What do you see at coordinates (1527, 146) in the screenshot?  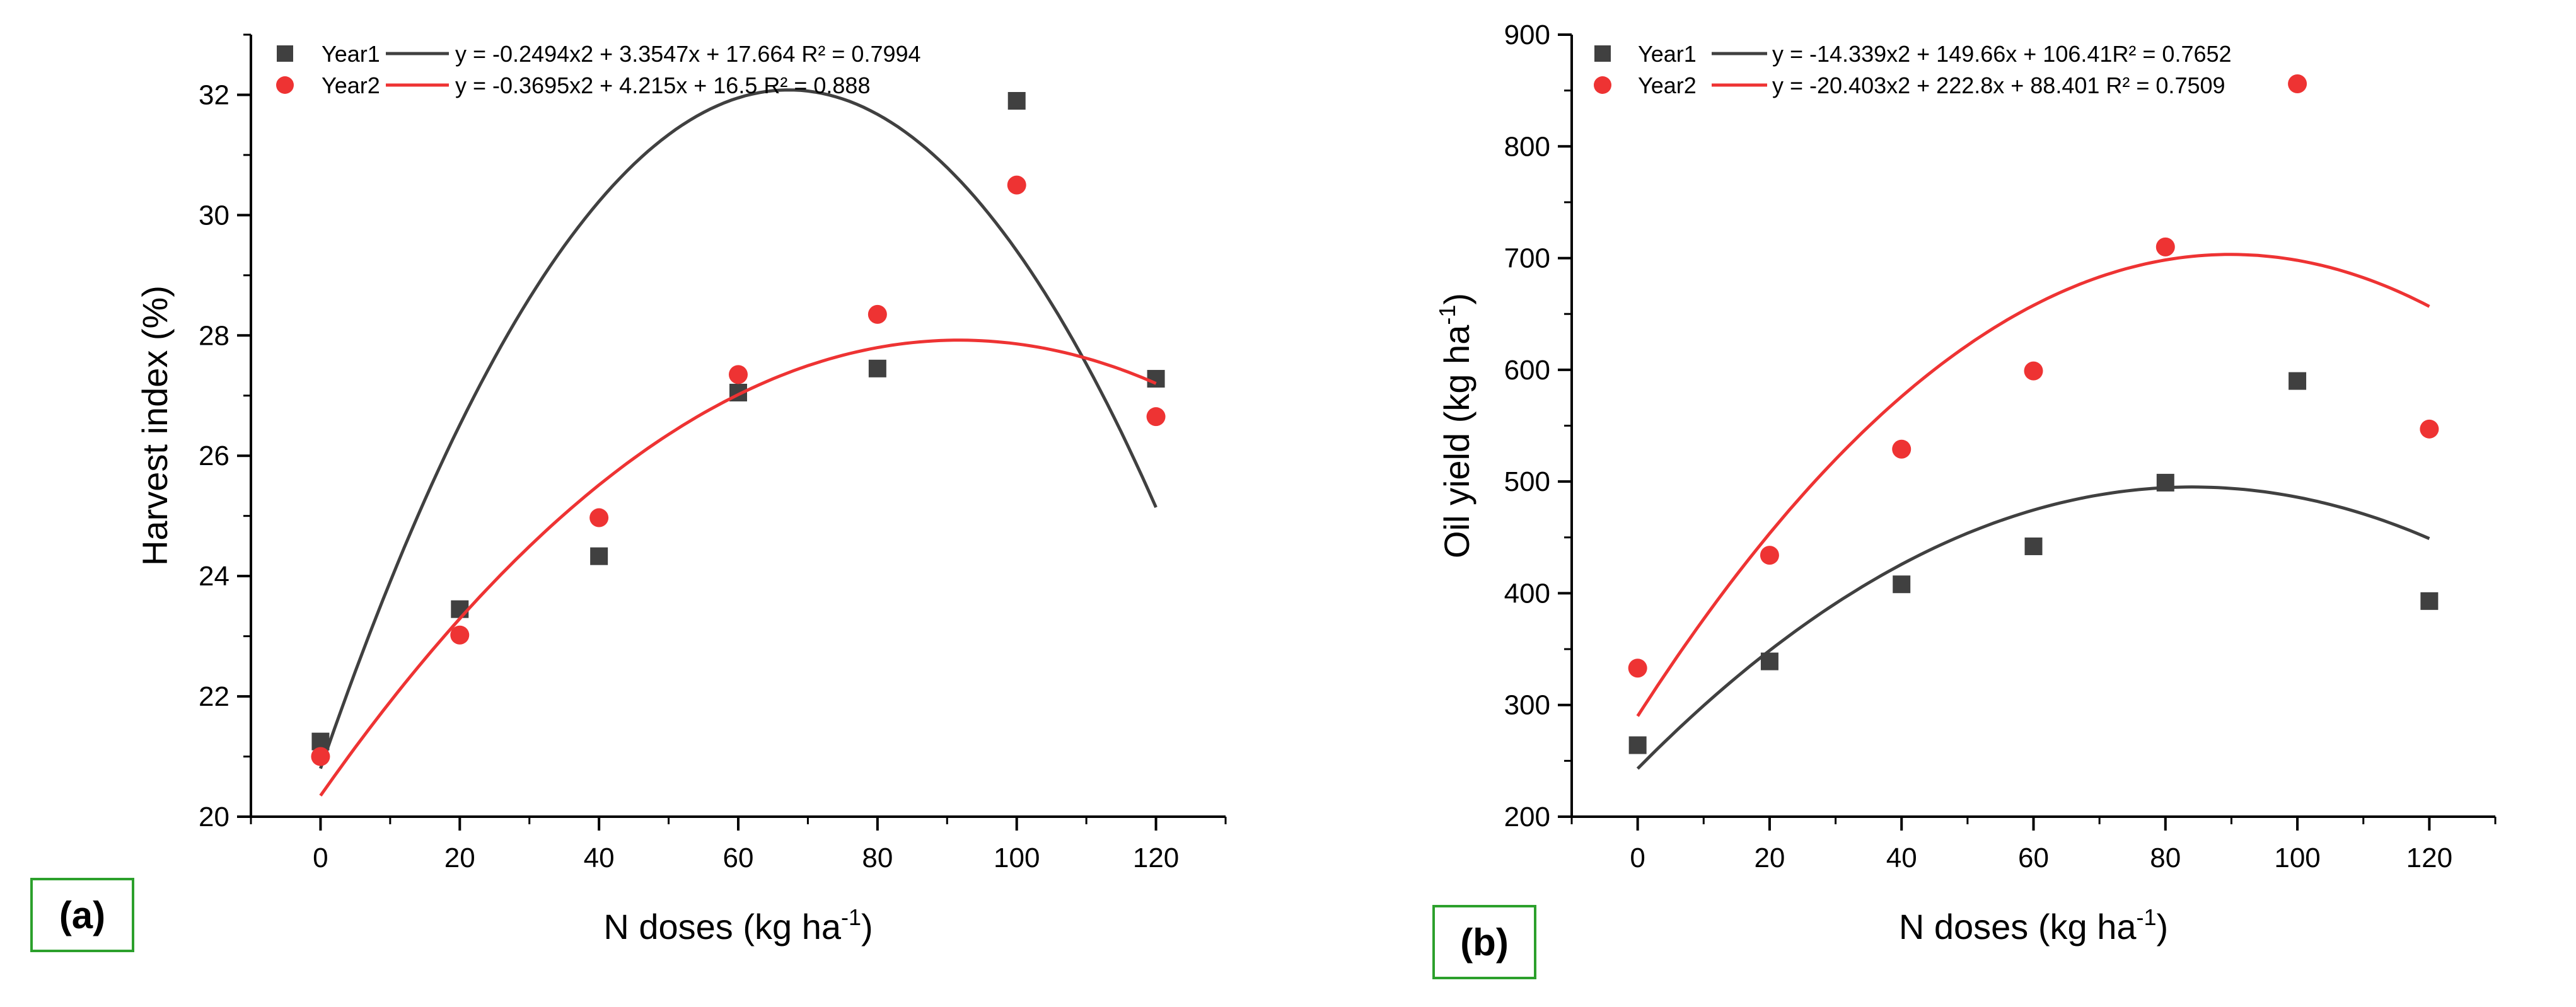 I see `y-tick-label: 800` at bounding box center [1527, 146].